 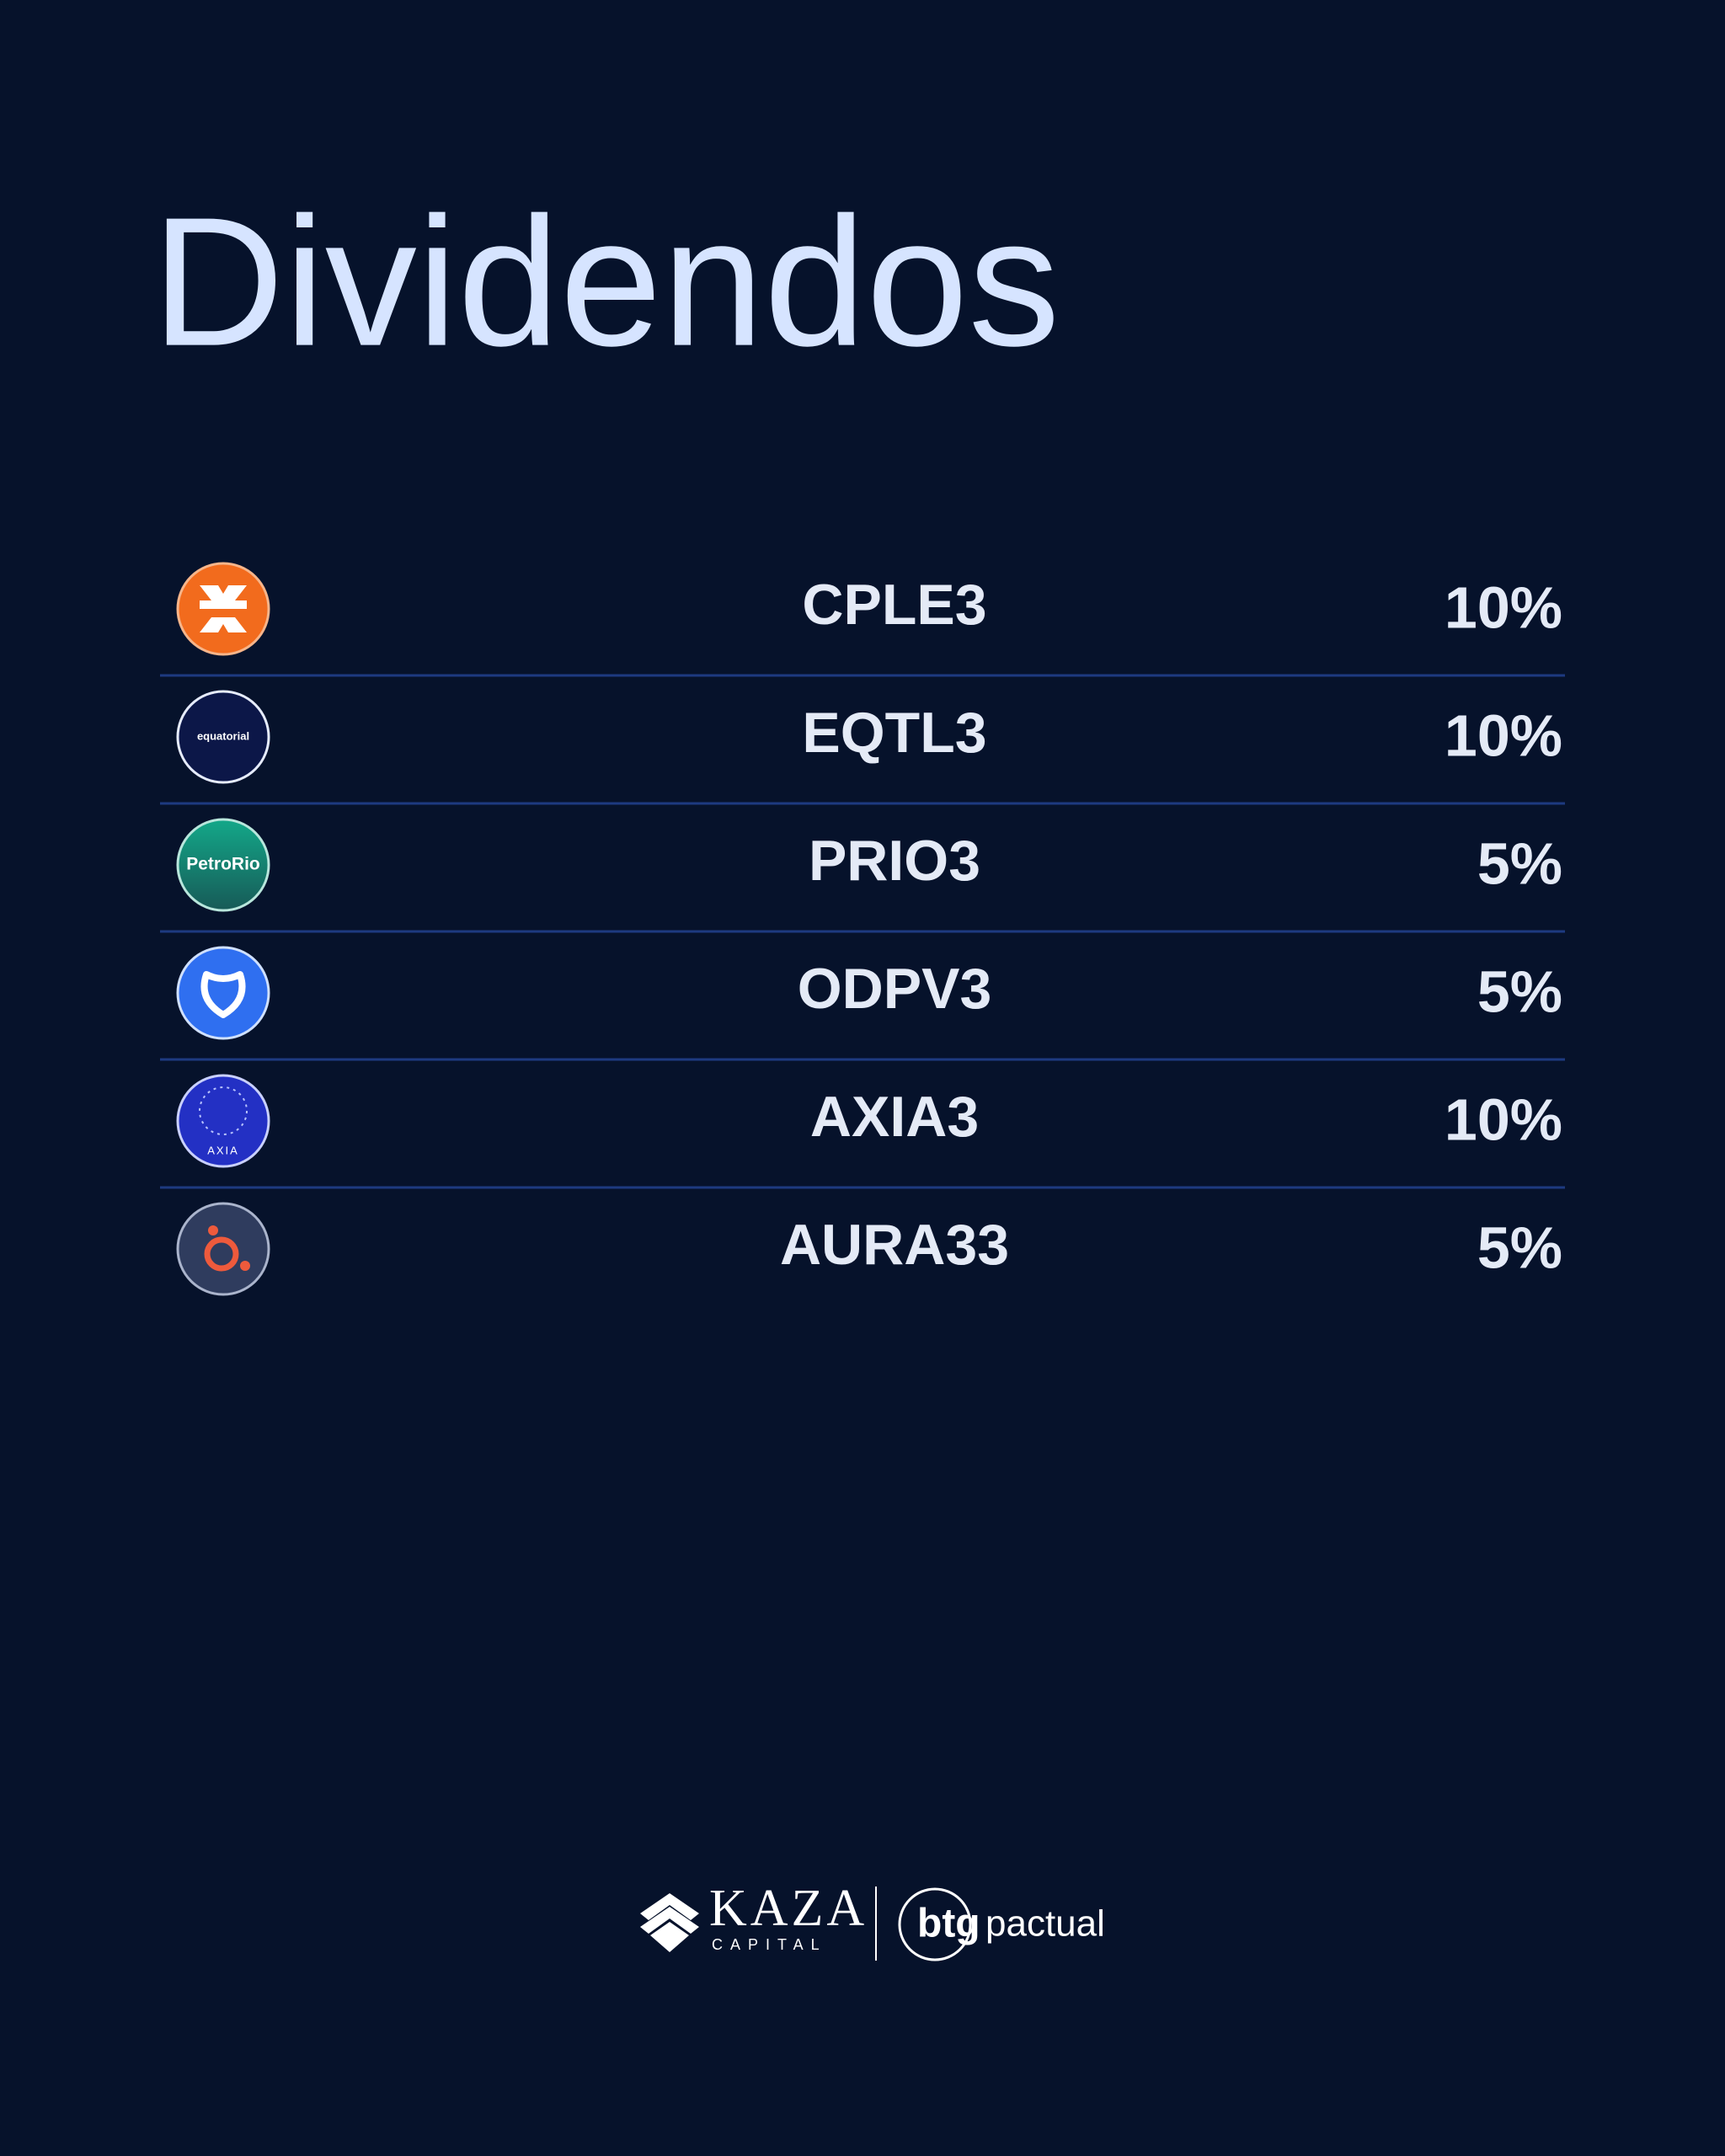 I want to click on ticker: CPLE3, so click(x=894, y=605).